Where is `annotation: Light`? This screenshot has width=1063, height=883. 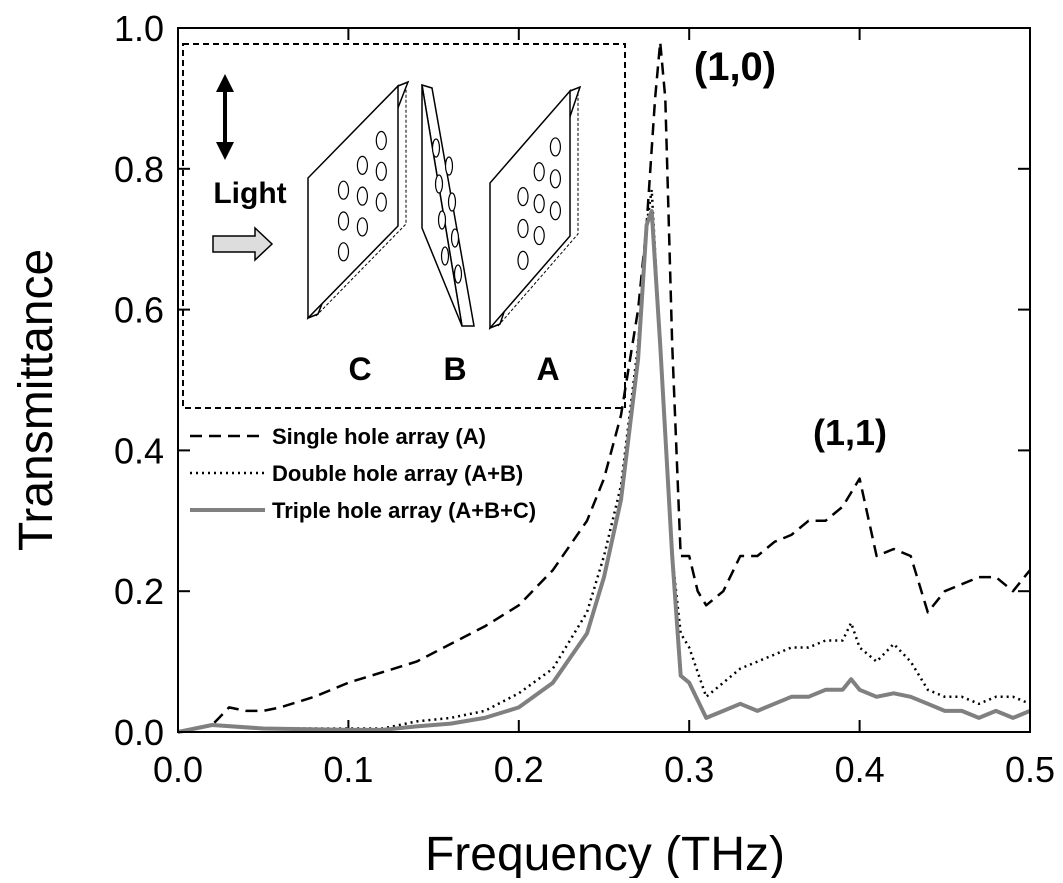 annotation: Light is located at coordinates (249, 193).